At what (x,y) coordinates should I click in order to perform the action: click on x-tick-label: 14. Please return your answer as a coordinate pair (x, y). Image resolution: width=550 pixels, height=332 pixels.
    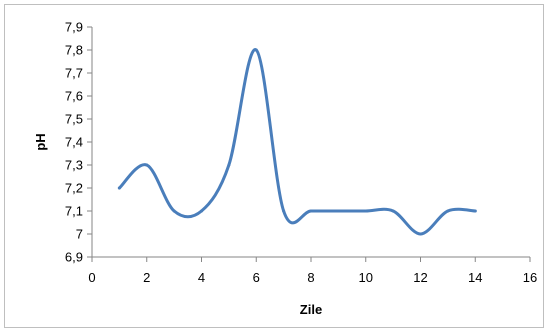
    Looking at the image, I should click on (475, 277).